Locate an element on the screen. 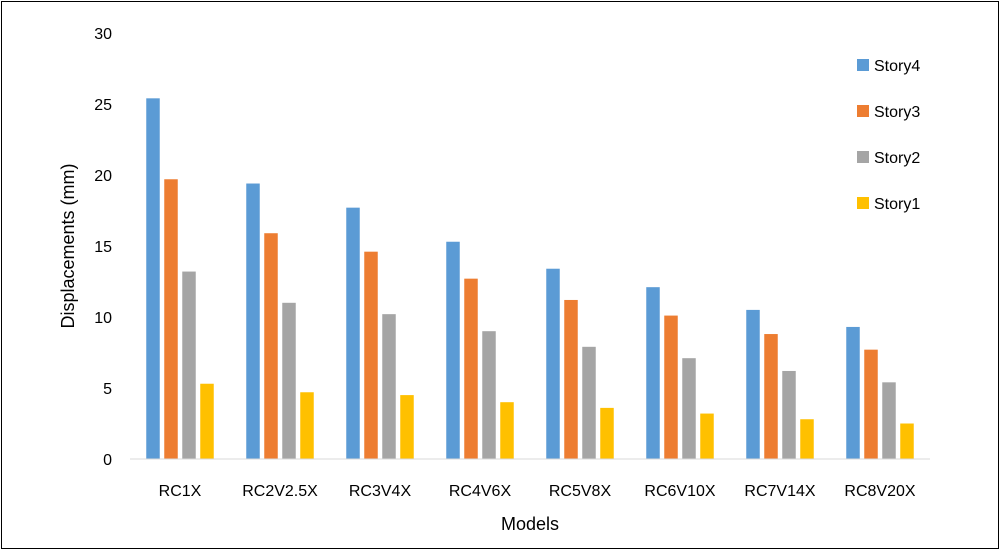 Image resolution: width=1002 pixels, height=552 pixels. bar-story1-rc6v10x is located at coordinates (707, 436).